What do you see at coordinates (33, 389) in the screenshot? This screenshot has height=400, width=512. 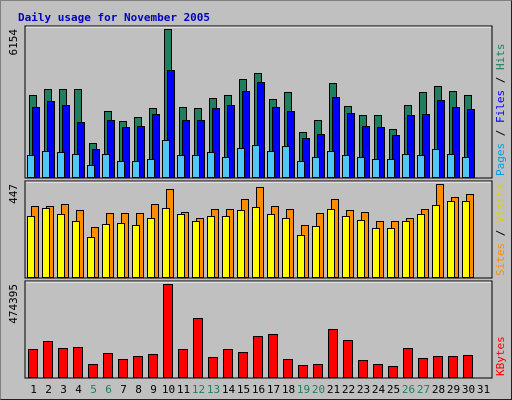 I see `x-label-1: 1` at bounding box center [33, 389].